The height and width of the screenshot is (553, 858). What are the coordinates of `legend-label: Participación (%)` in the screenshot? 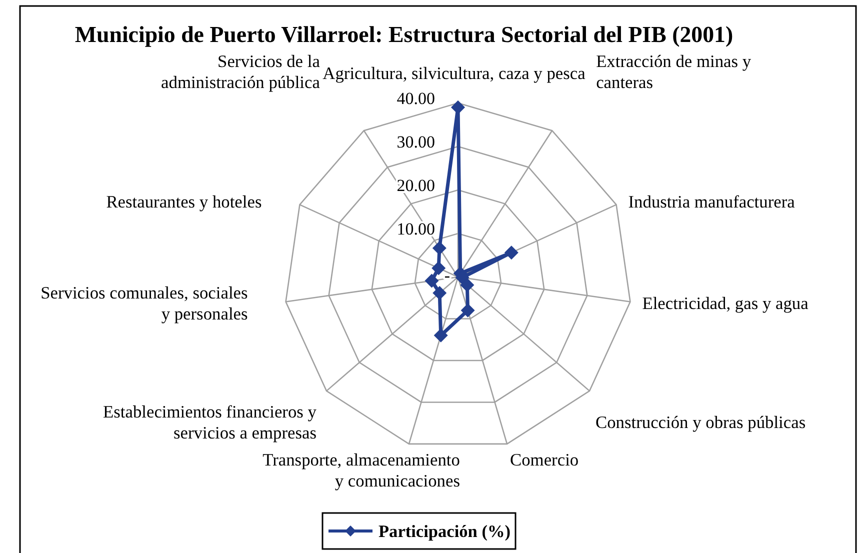 It's located at (444, 531).